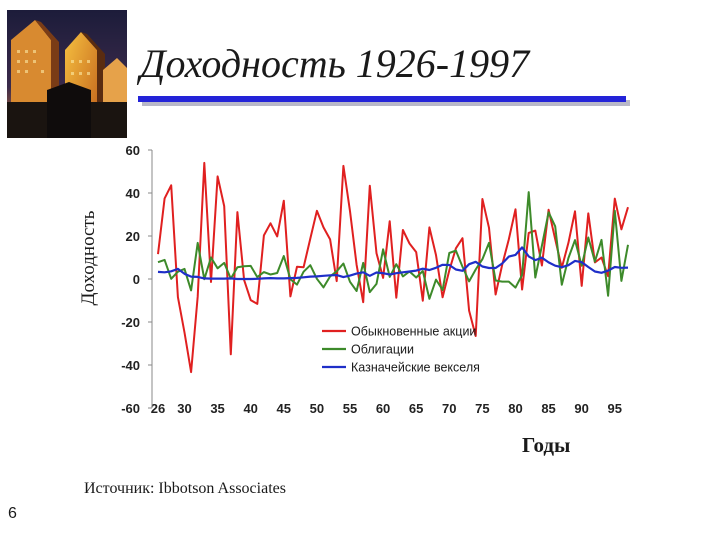  Describe the element at coordinates (133, 236) in the screenshot. I see `y-tick-label: 20` at that location.